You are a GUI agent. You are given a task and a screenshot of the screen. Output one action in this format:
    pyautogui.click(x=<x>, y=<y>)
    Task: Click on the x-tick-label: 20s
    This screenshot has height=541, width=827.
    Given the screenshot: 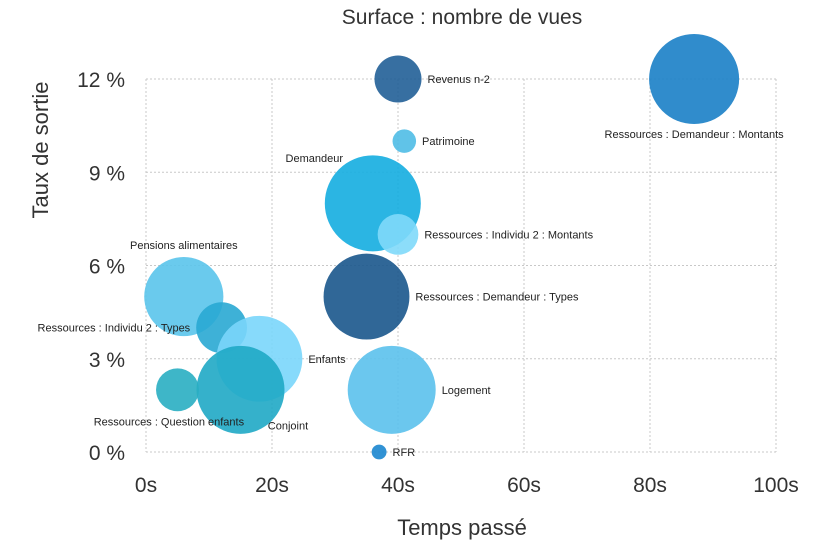 What is the action you would take?
    pyautogui.click(x=272, y=485)
    